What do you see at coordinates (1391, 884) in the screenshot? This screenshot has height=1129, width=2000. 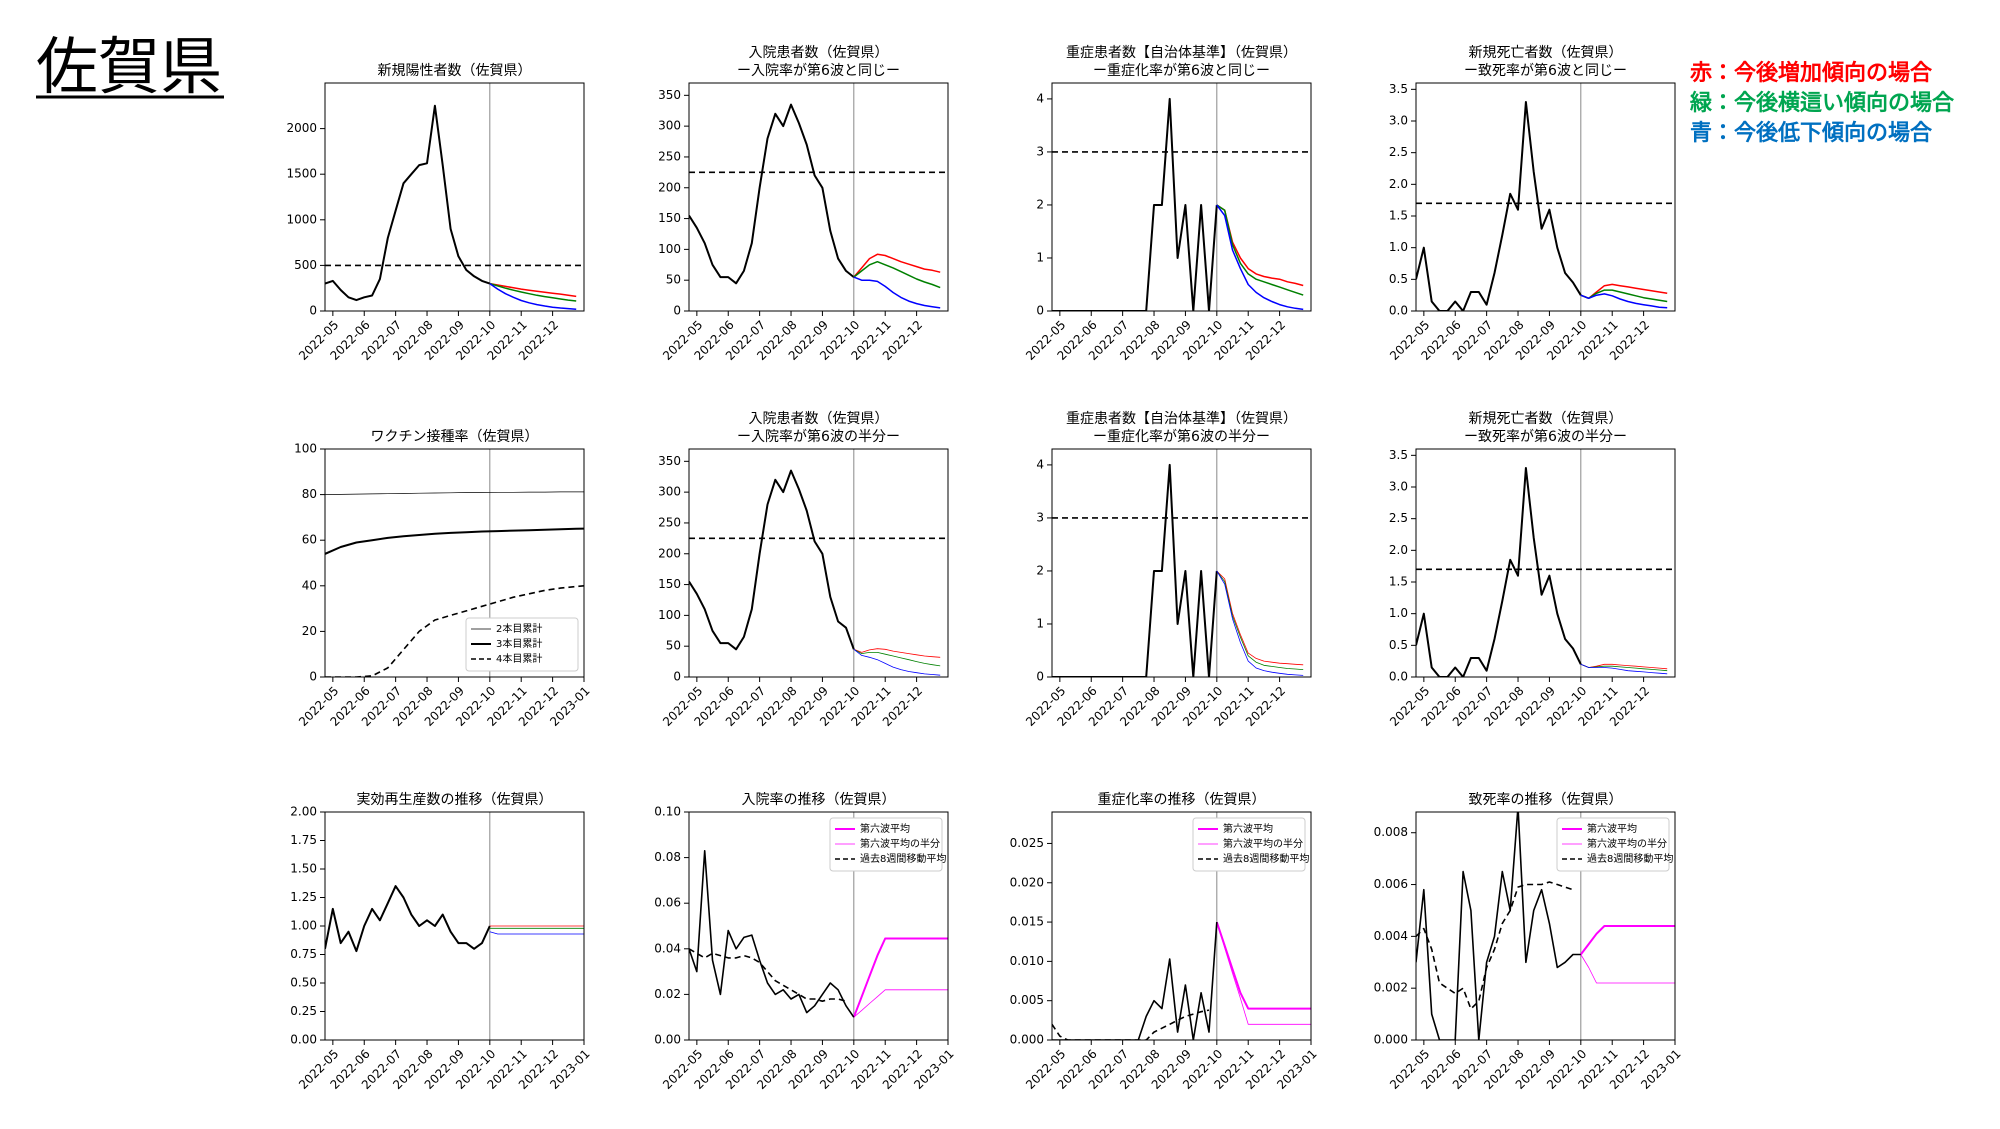 I see `y-tick-label: 0.006` at bounding box center [1391, 884].